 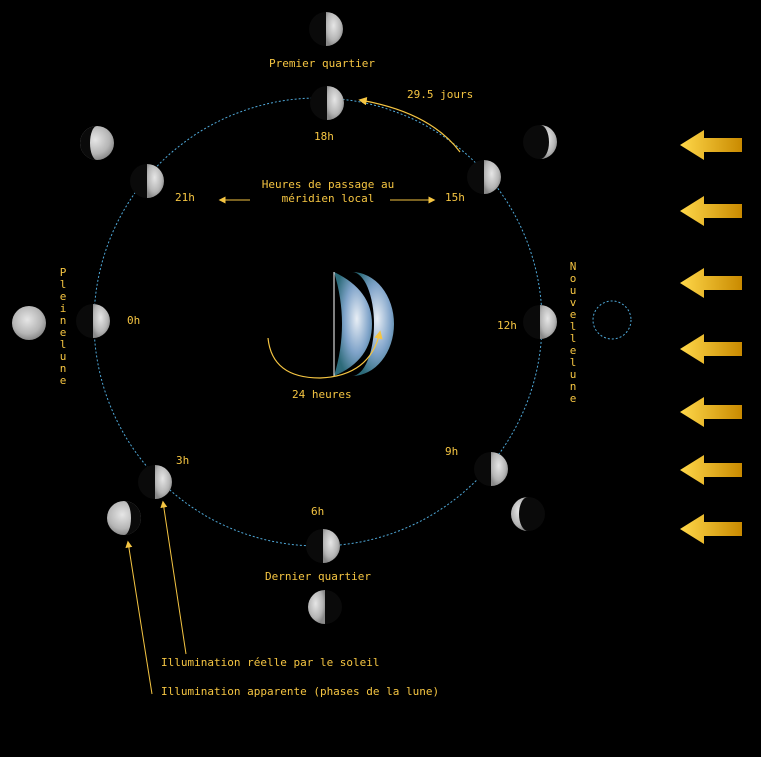 What do you see at coordinates (455, 197) in the screenshot?
I see `hour-15-label: 15h` at bounding box center [455, 197].